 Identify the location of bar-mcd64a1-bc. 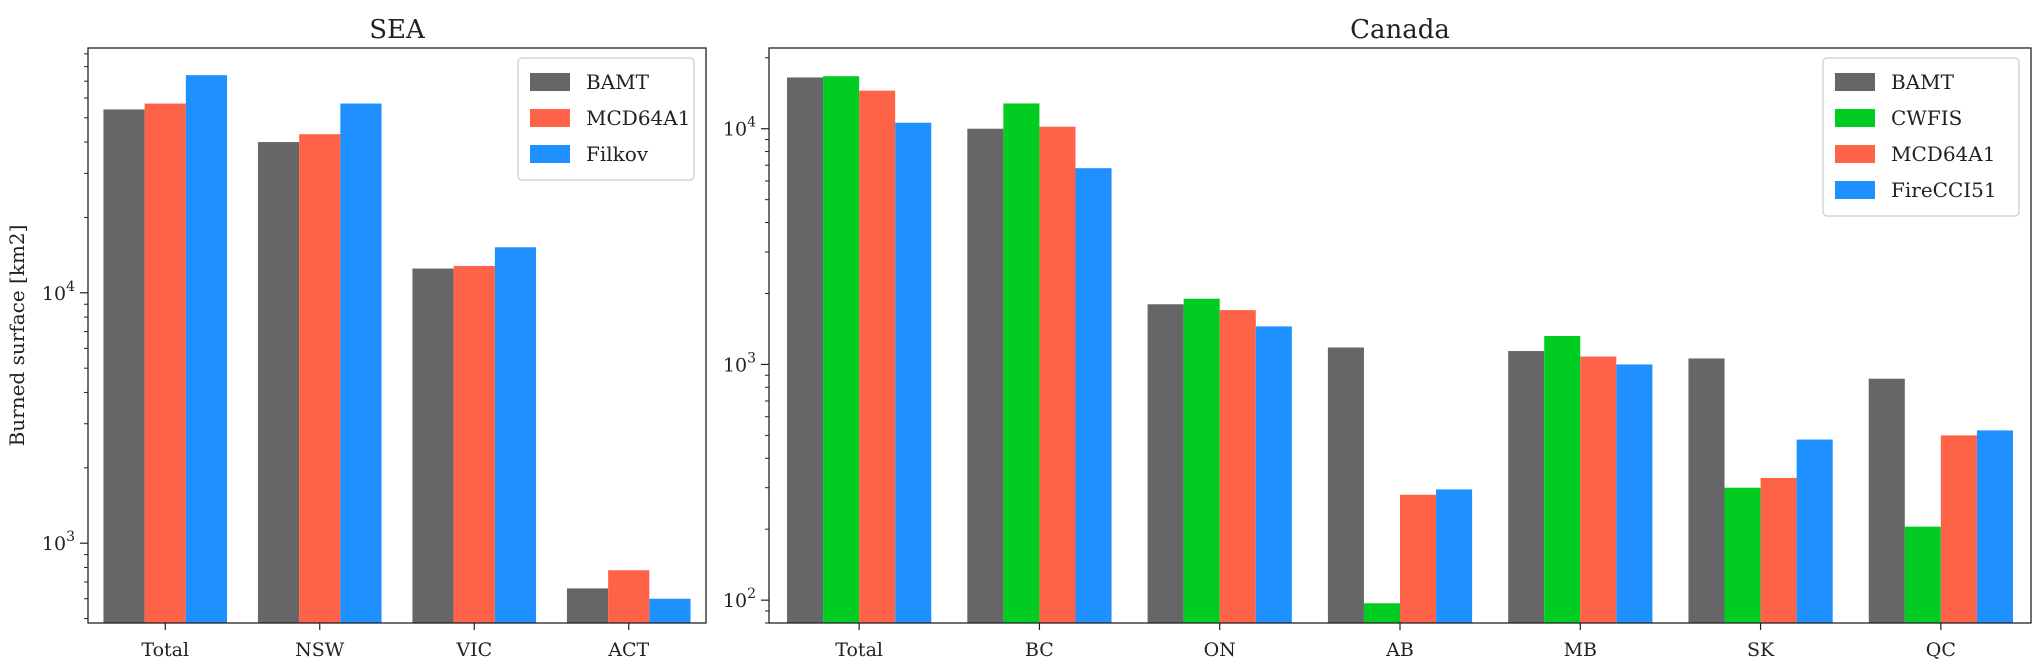
(1057, 374).